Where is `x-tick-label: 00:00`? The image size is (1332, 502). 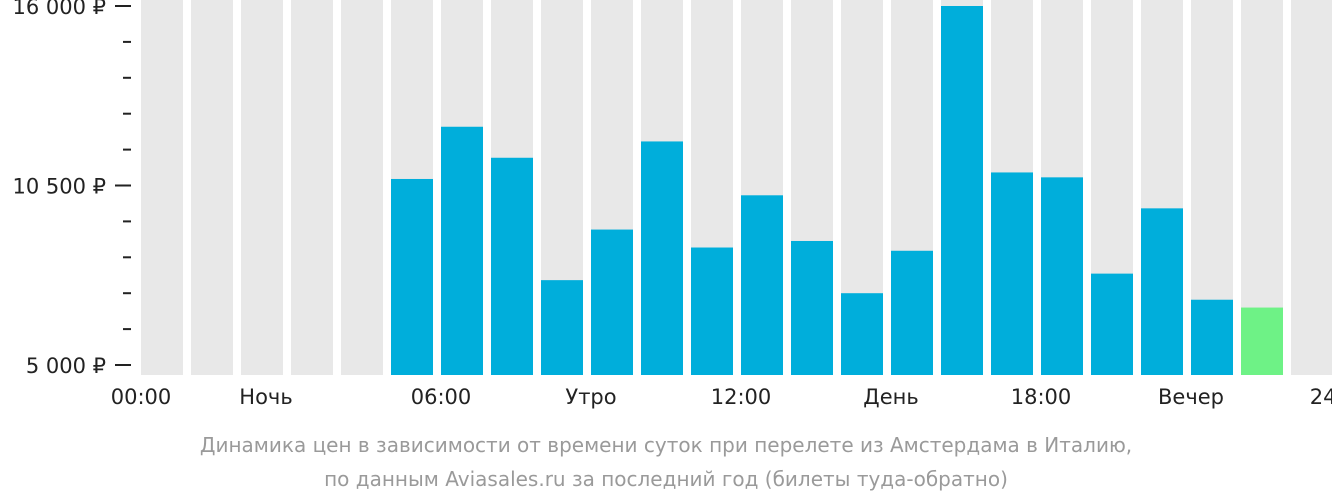
x-tick-label: 00:00 is located at coordinates (141, 397).